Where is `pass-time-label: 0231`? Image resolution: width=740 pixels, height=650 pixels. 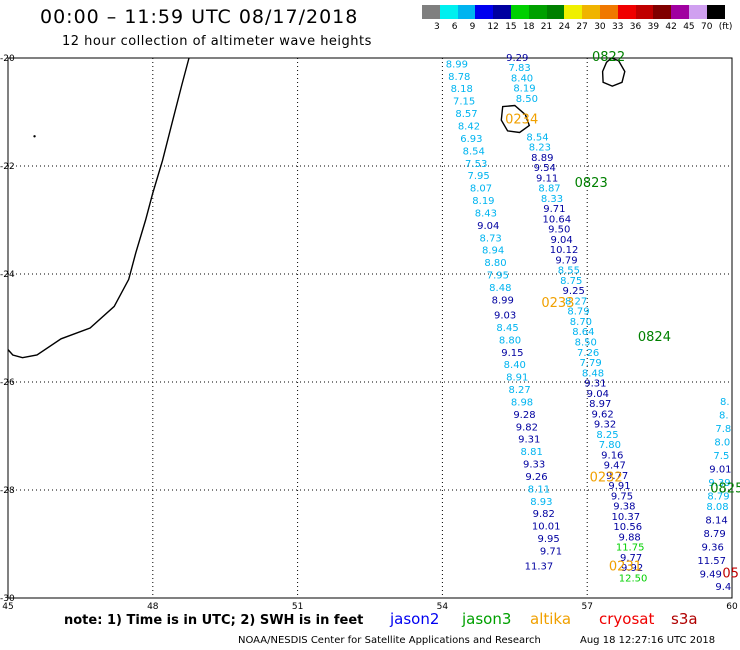
pass-time-label: 0231 is located at coordinates (625, 567).